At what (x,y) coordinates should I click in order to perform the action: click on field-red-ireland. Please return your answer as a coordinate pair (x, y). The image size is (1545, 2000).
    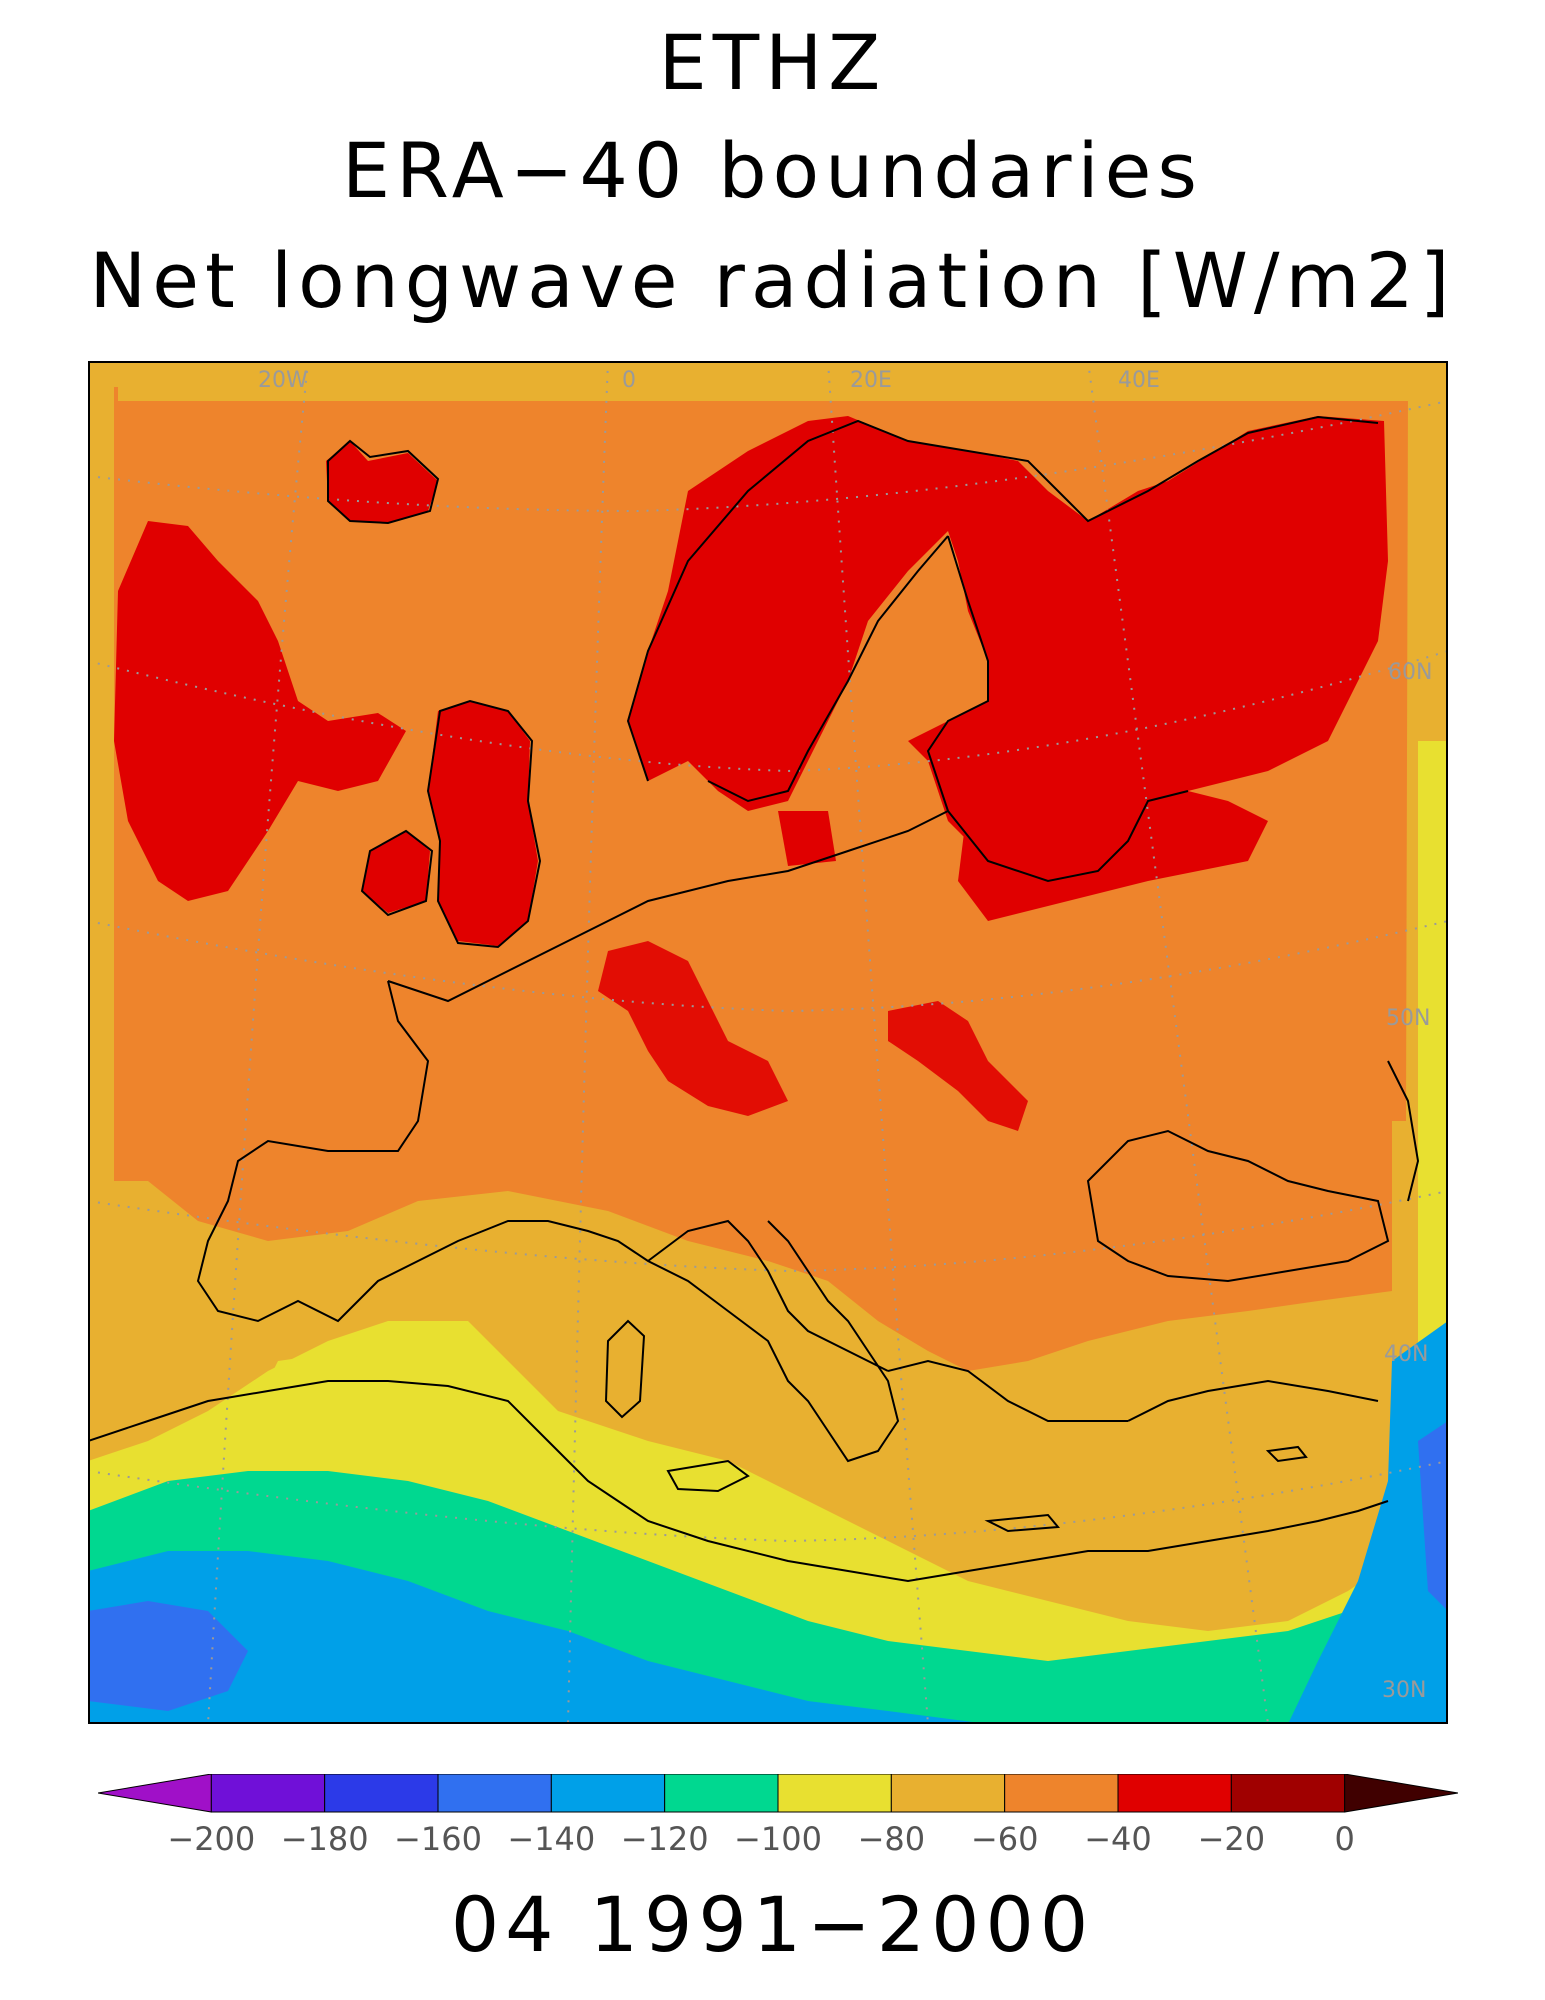
    Looking at the image, I should click on (396, 872).